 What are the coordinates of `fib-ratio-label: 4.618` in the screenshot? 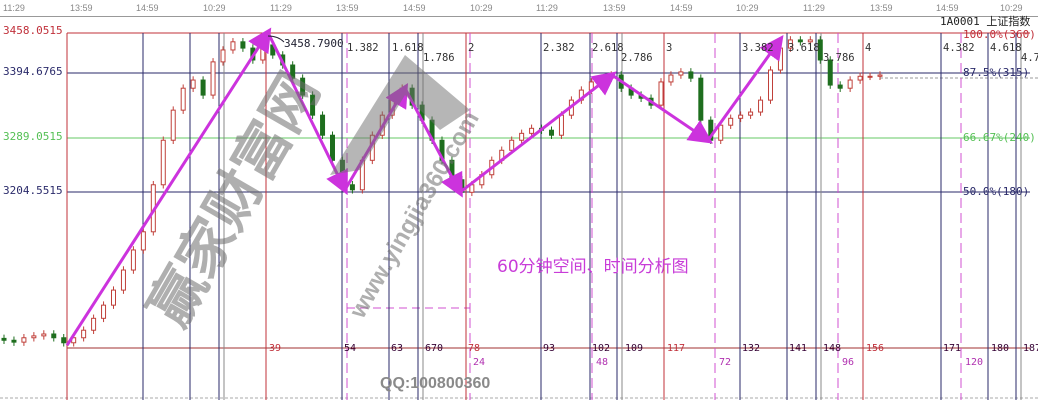 It's located at (1006, 48).